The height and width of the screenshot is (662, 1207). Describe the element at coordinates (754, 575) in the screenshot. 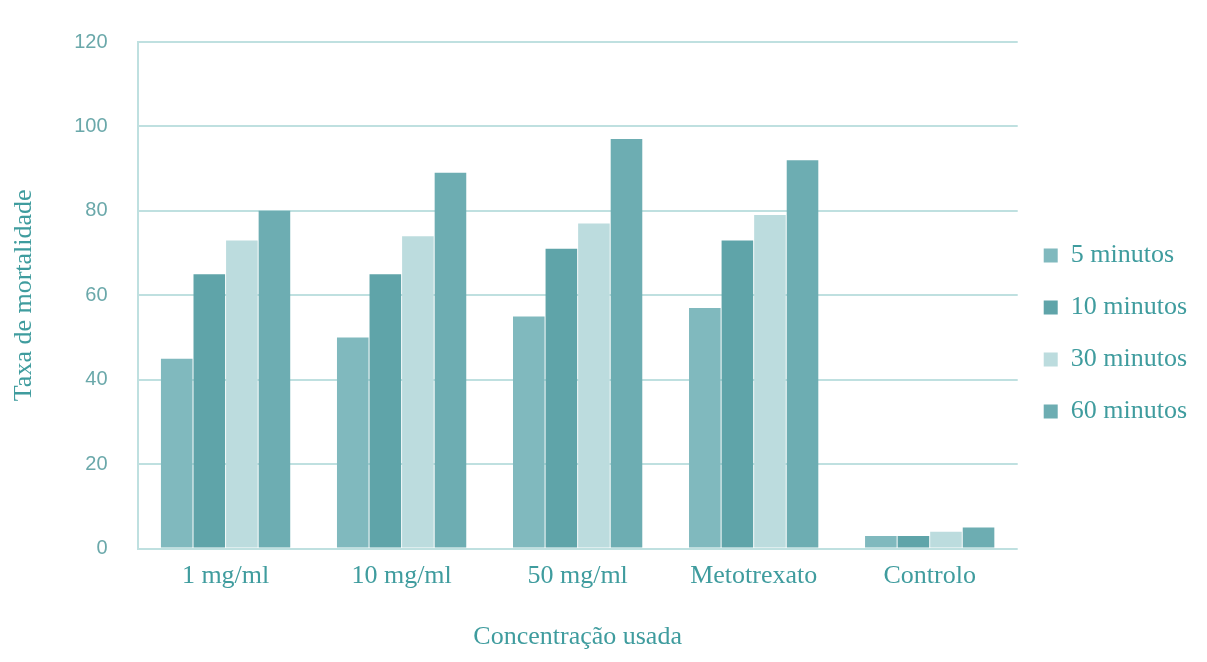

I see `x-tick-label: Metotrexato` at that location.